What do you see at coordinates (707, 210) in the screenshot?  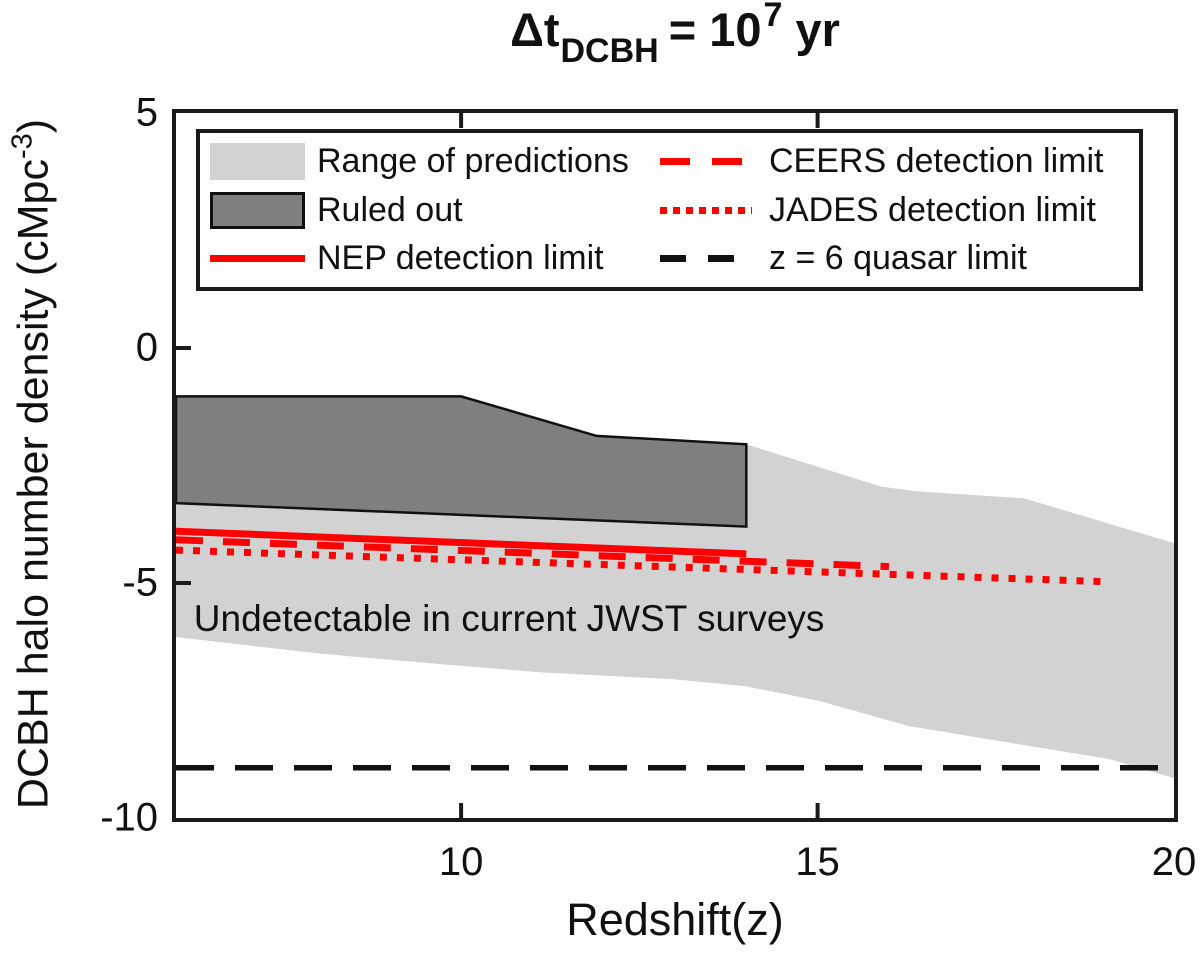 I see `legend-swatch-dot-red` at bounding box center [707, 210].